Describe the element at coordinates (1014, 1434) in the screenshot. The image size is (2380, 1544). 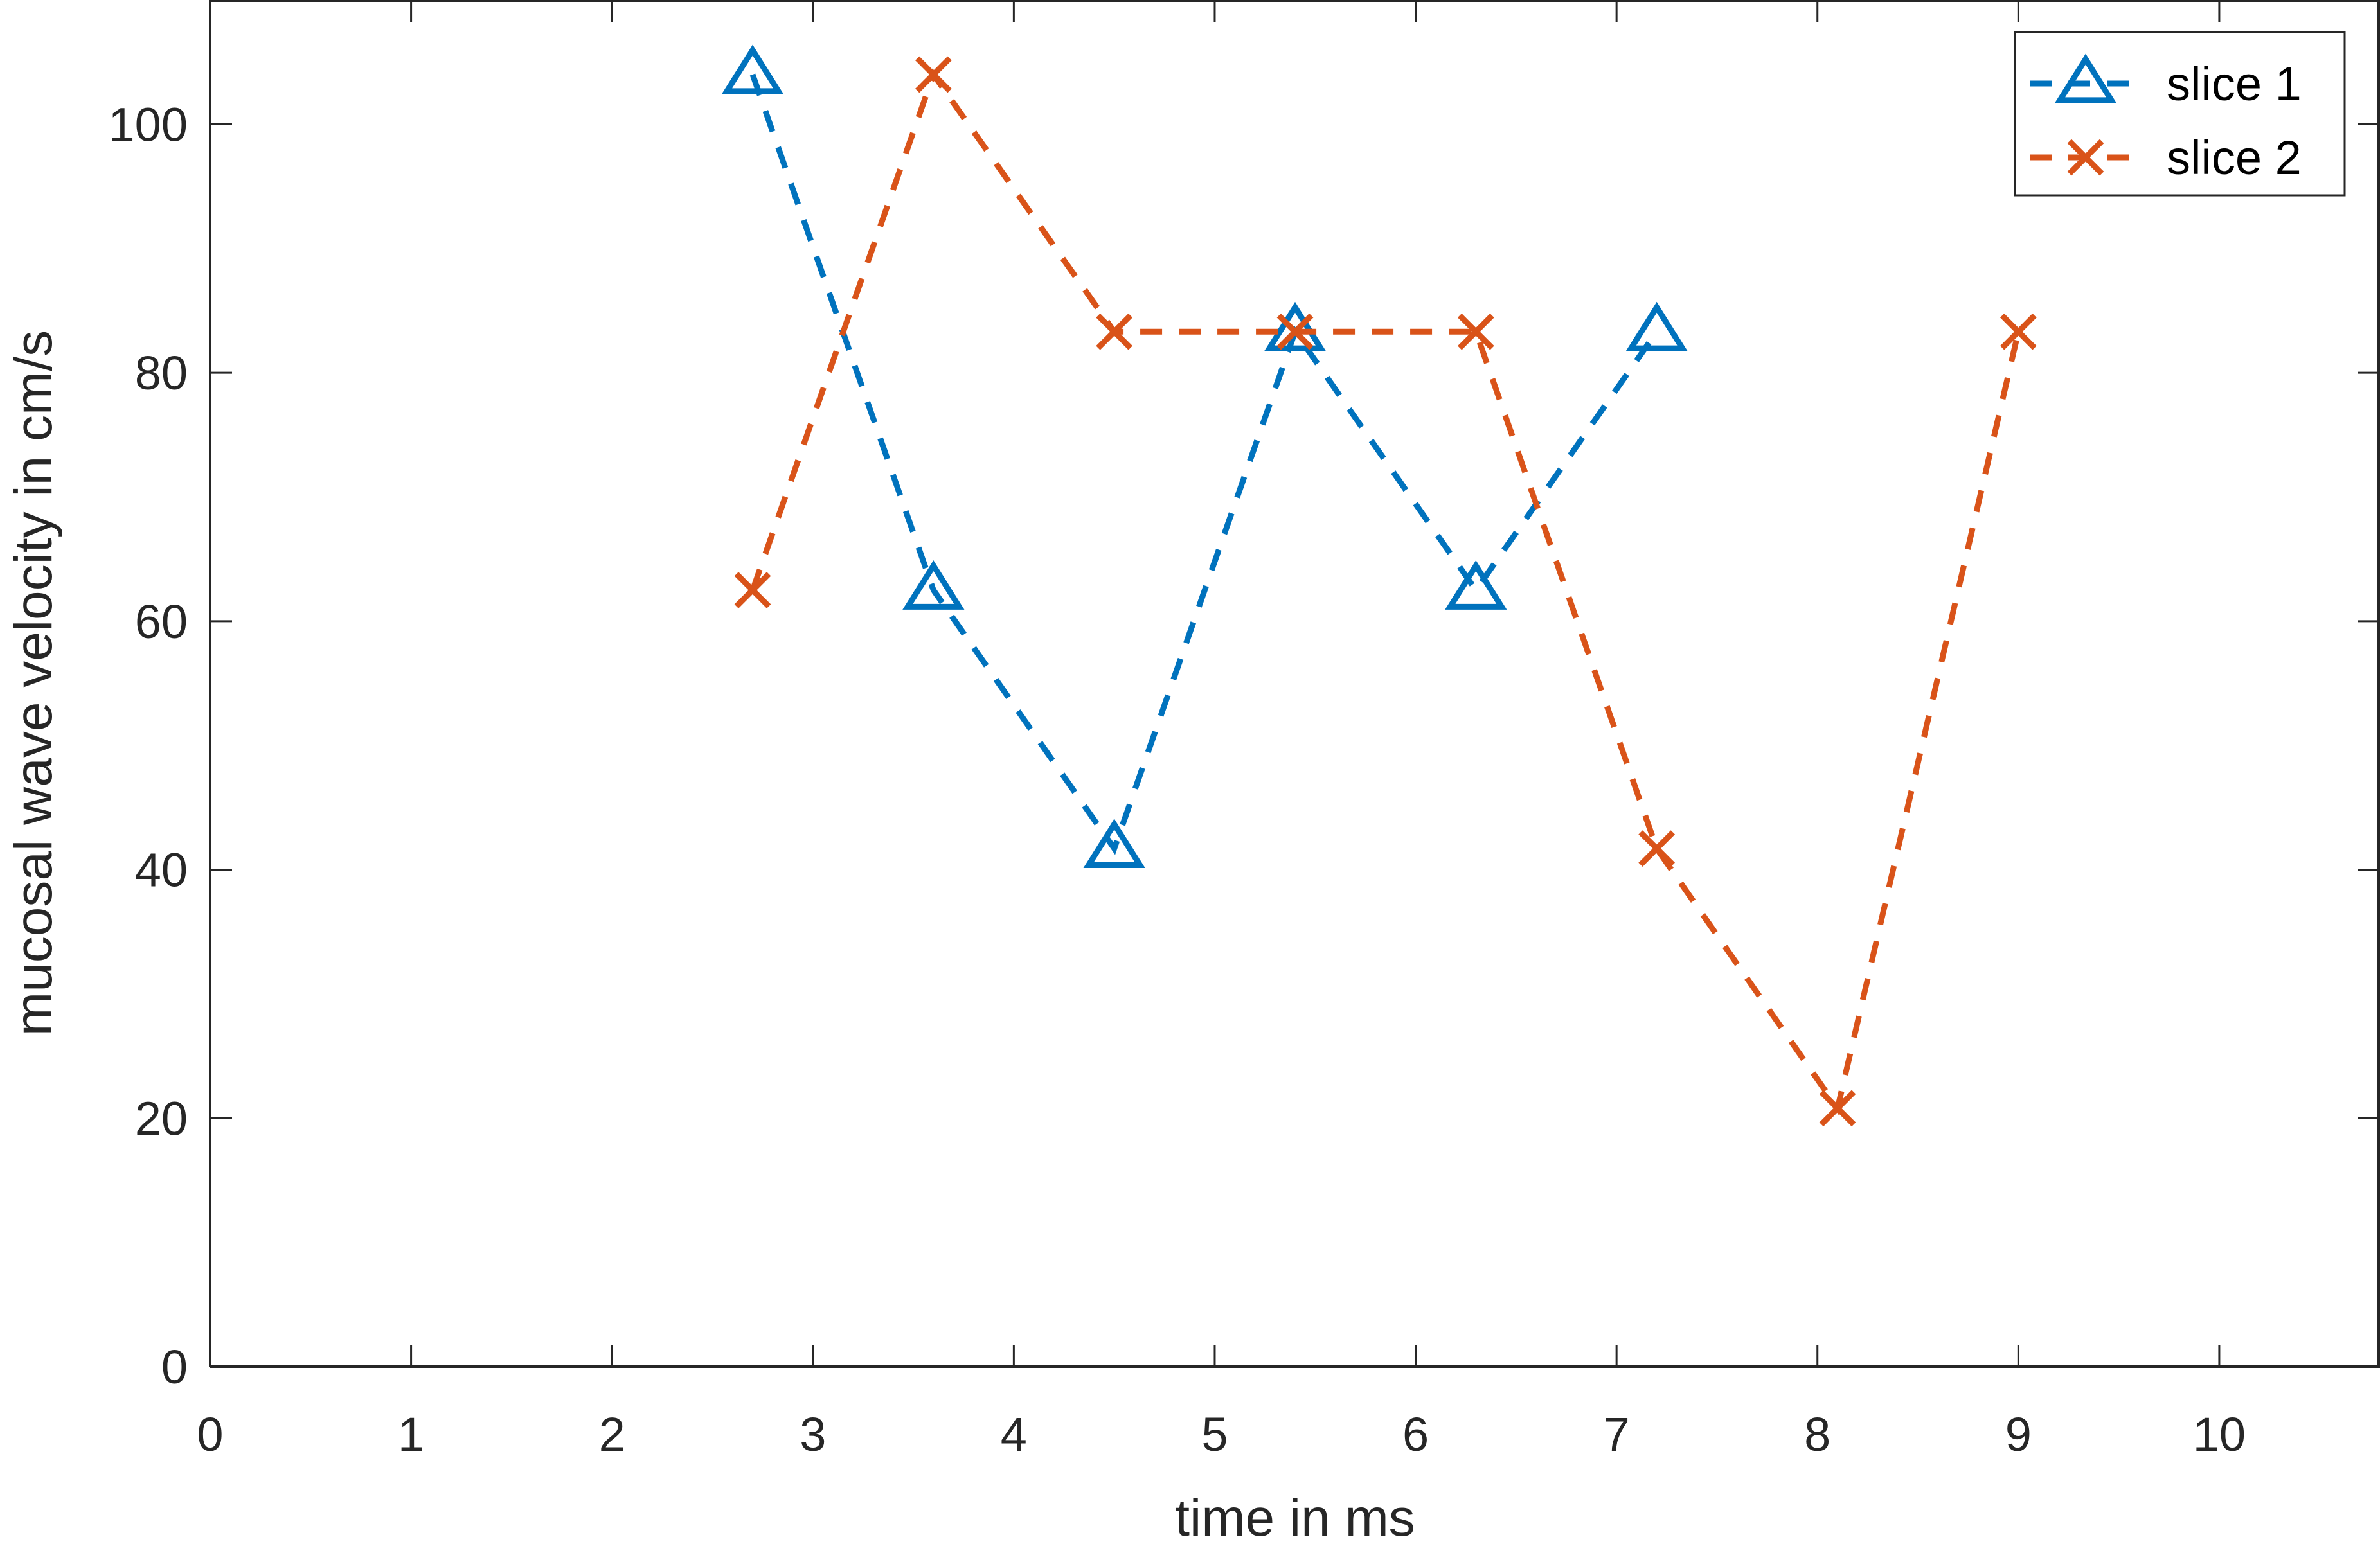
I see `x-tick-label: 4` at that location.